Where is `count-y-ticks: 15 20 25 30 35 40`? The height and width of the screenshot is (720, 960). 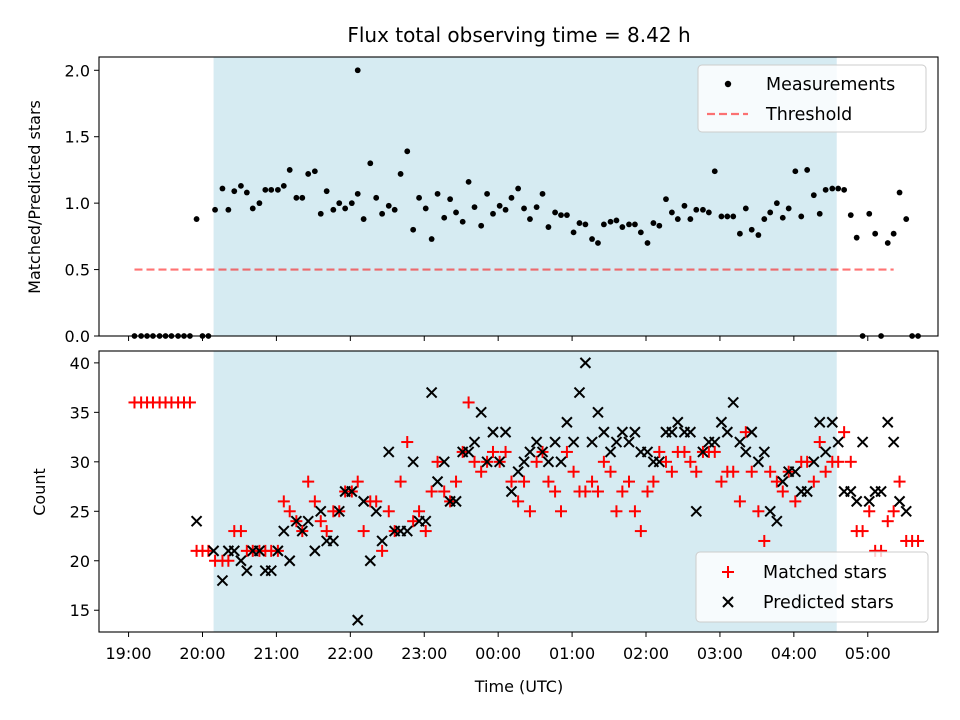 count-y-ticks: 15 20 25 30 35 40 is located at coordinates (84, 487).